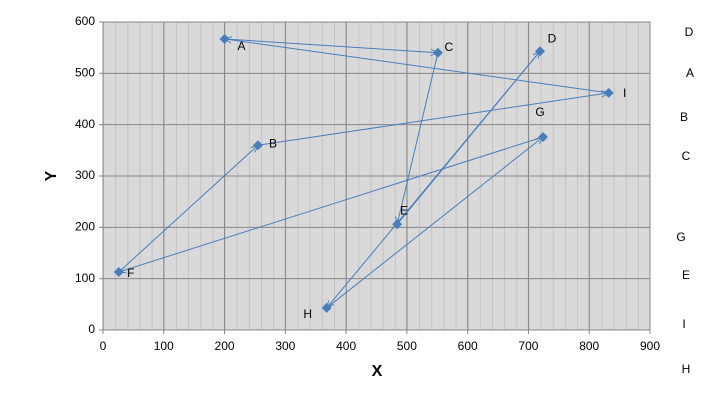  What do you see at coordinates (528, 346) in the screenshot?
I see `x-tick-label: 700` at bounding box center [528, 346].